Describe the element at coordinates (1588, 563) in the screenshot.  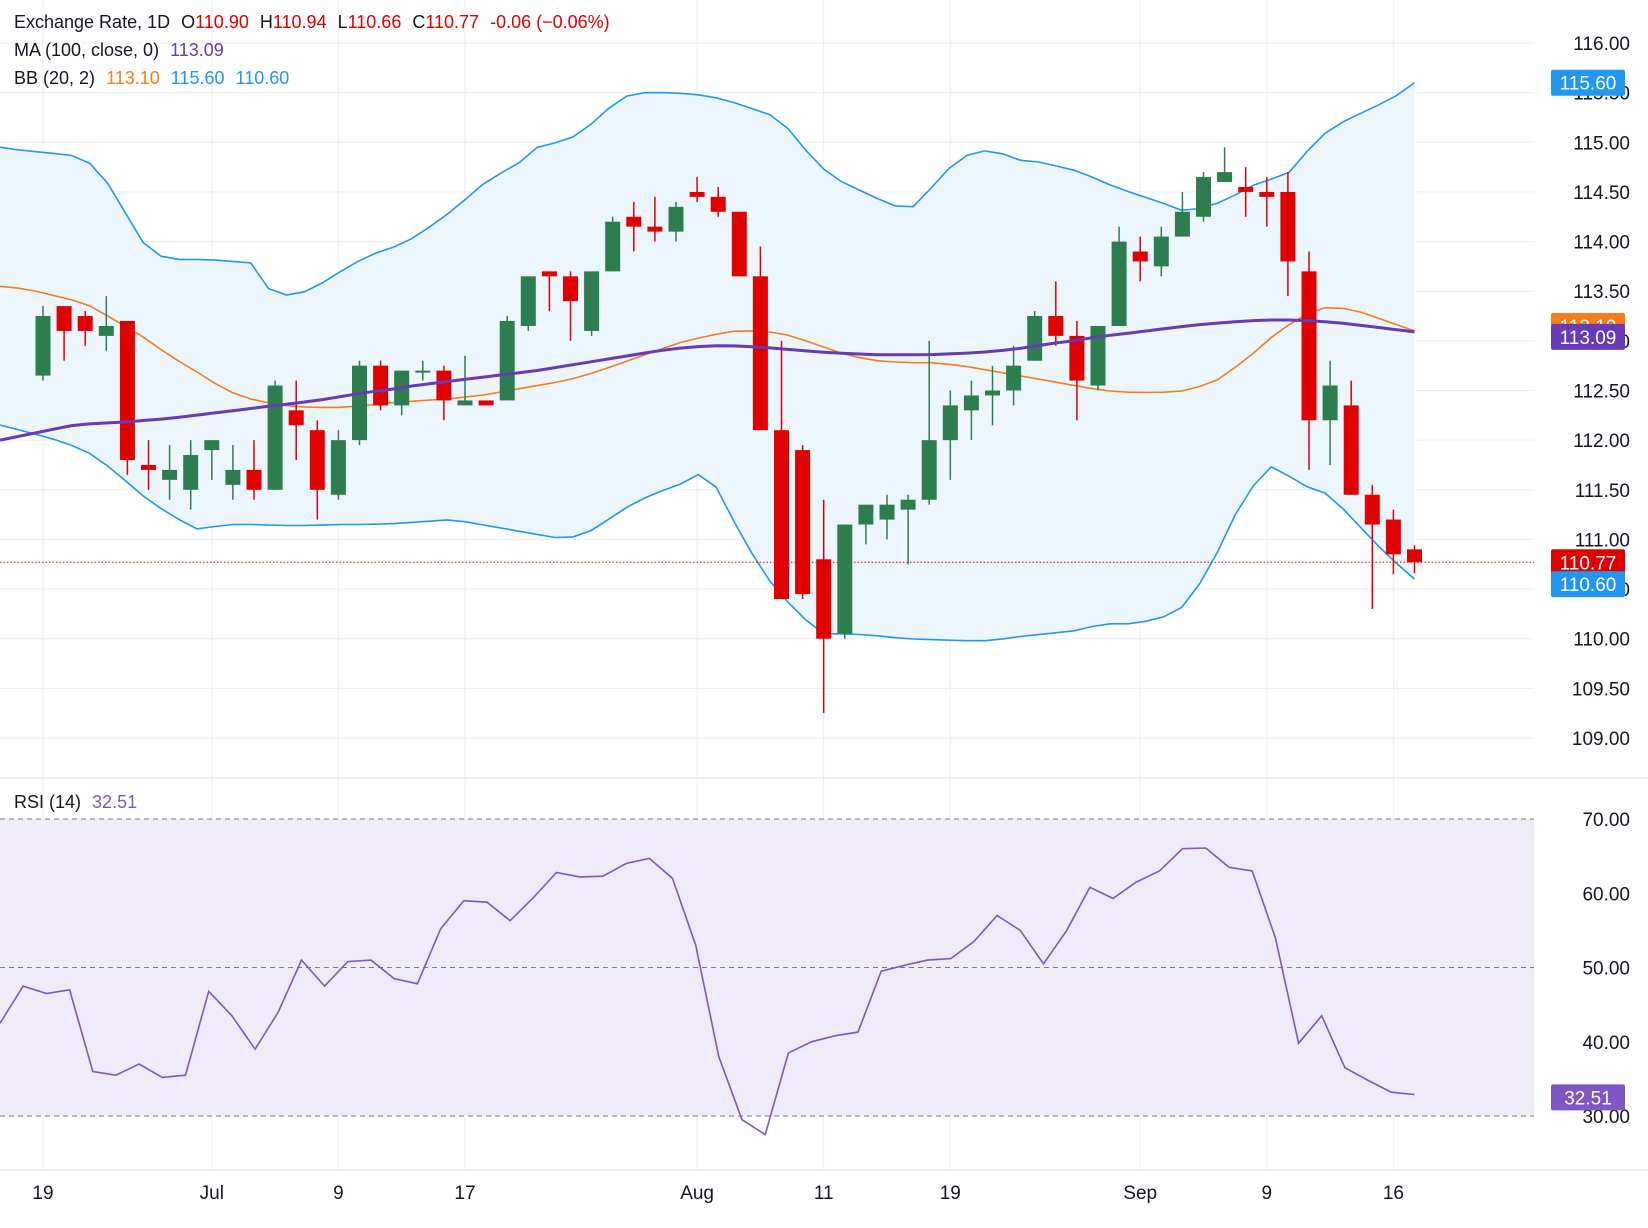
I see `last-price-badge-text: 110.77` at that location.